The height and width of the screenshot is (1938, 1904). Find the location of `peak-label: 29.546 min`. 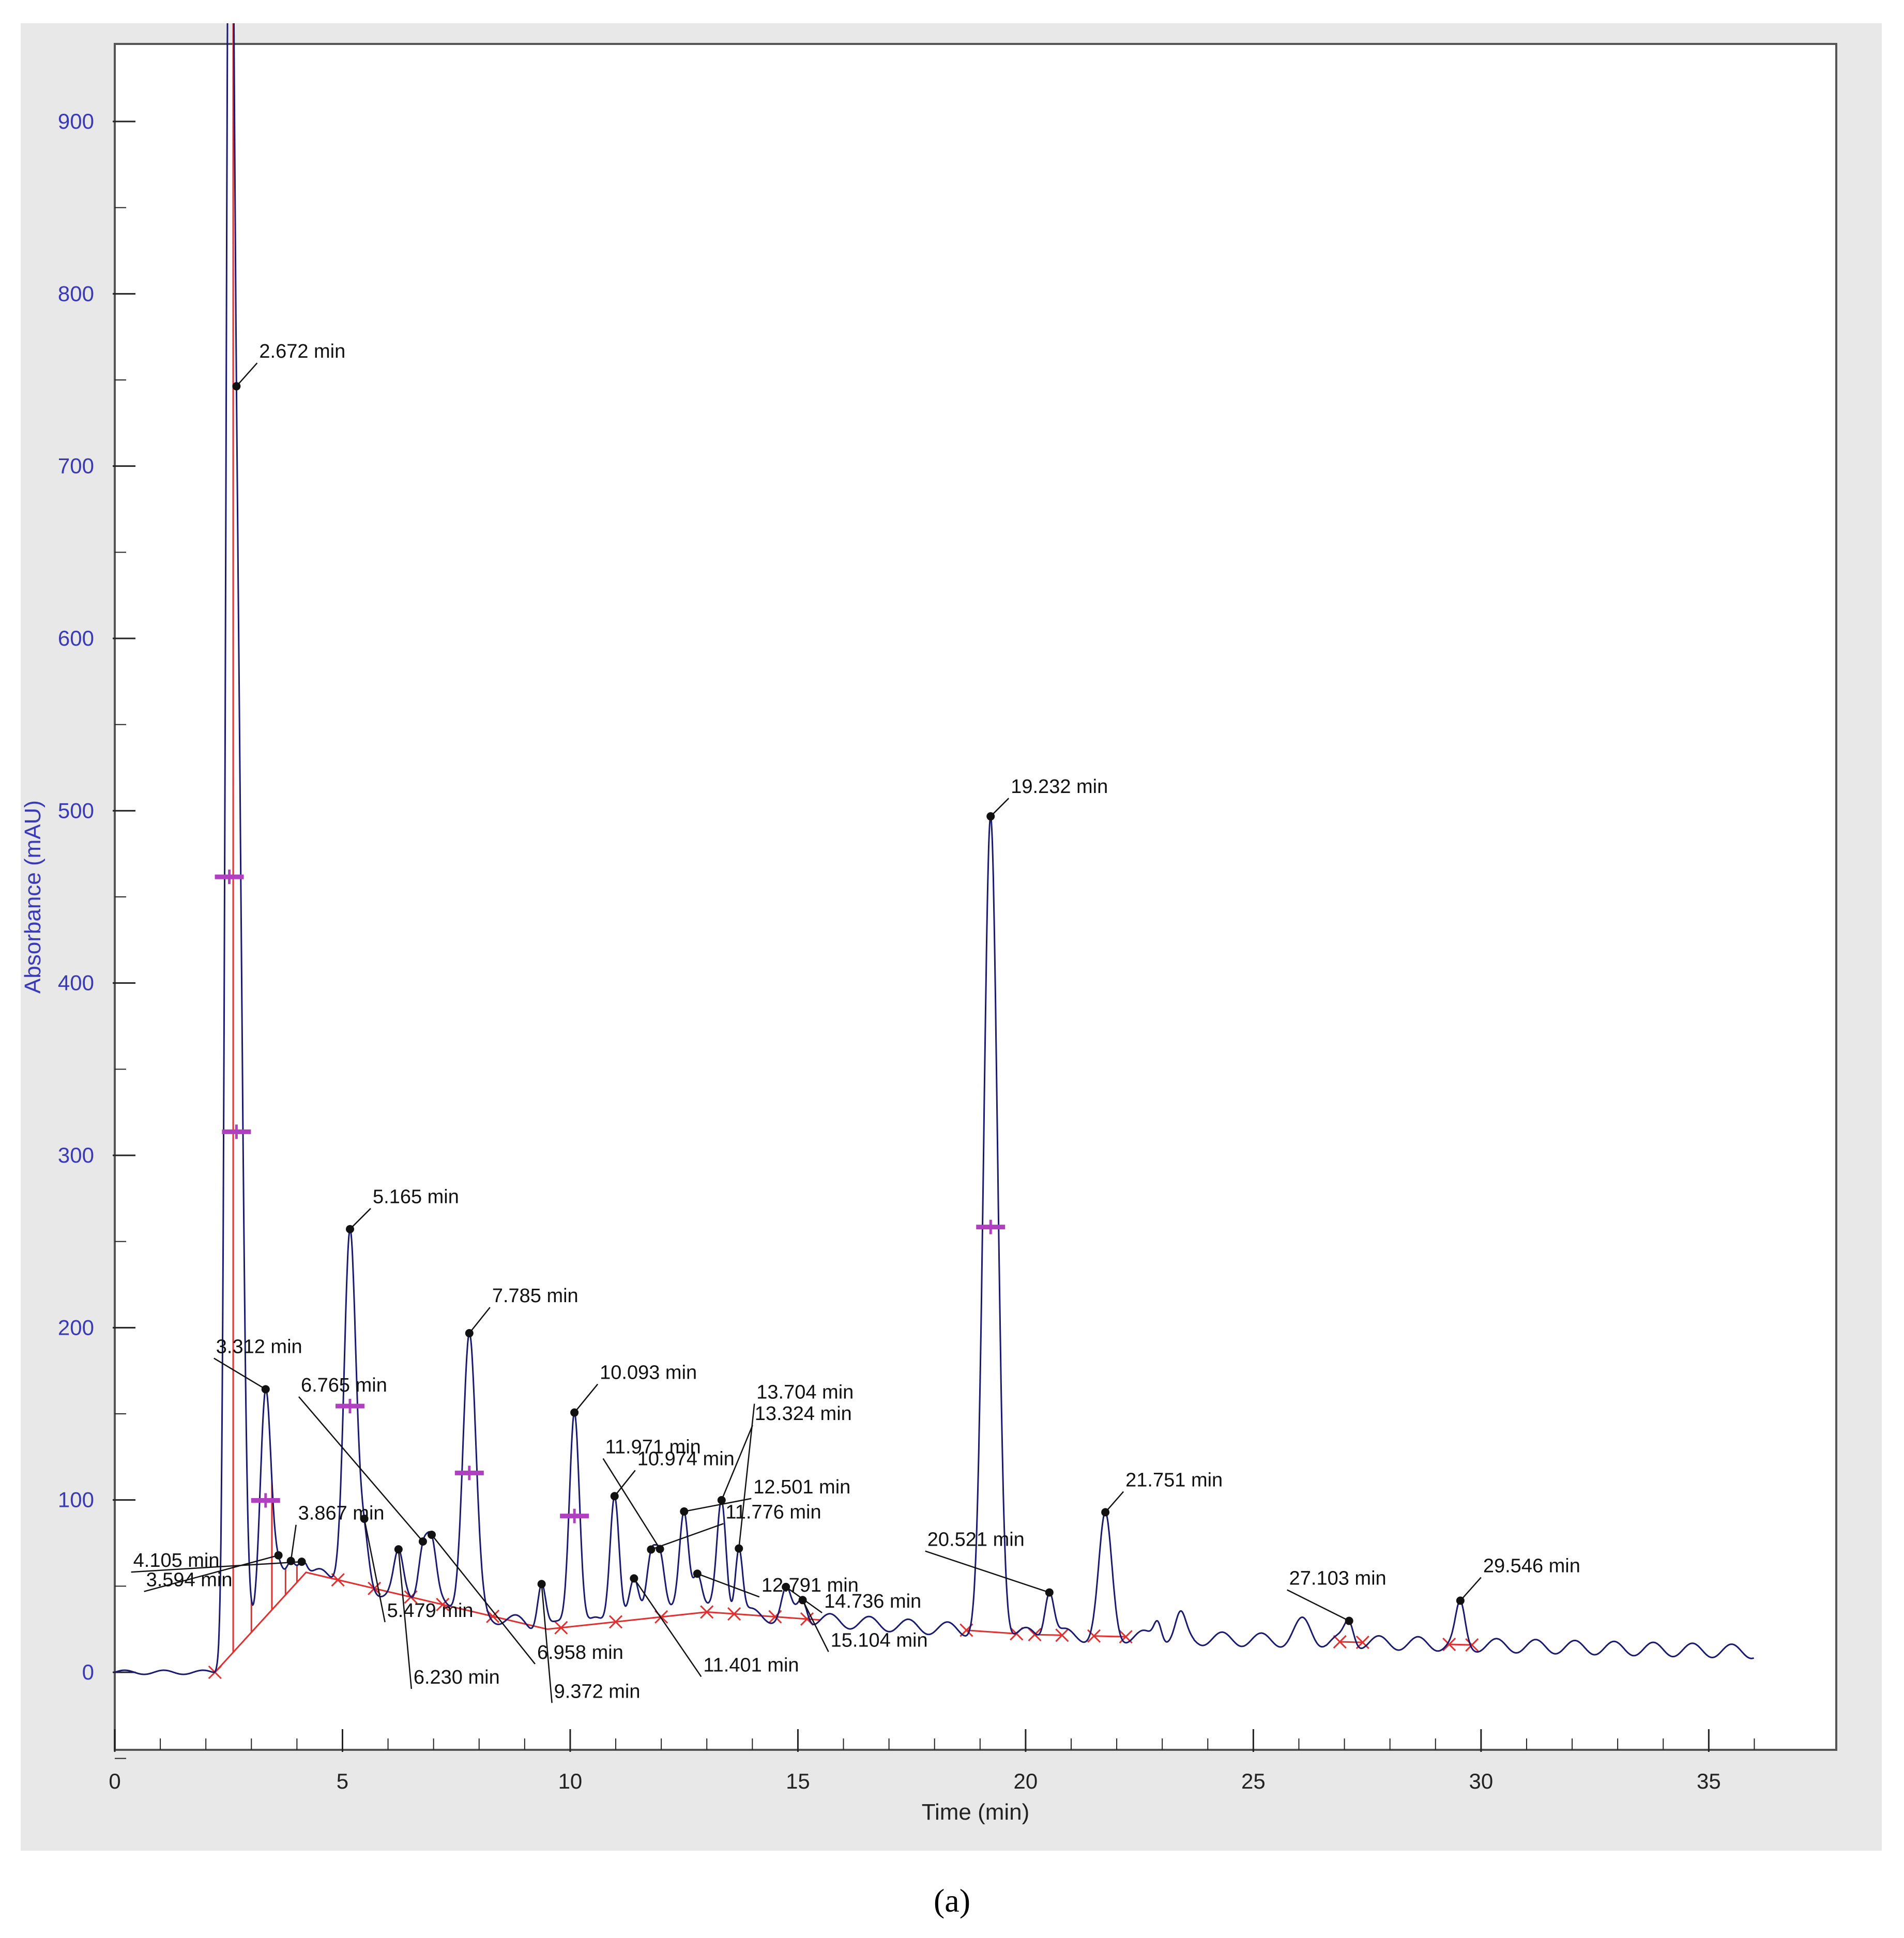

peak-label: 29.546 min is located at coordinates (1531, 1566).